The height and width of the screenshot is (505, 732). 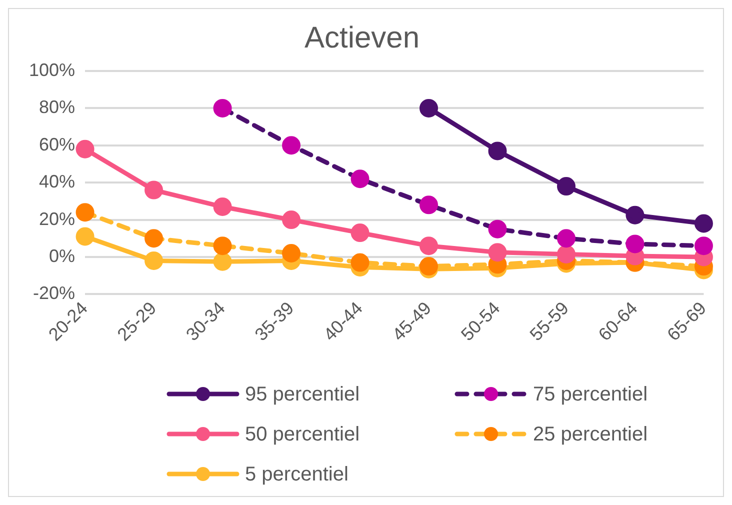 I want to click on y-tick-label: -20%, so click(x=54, y=293).